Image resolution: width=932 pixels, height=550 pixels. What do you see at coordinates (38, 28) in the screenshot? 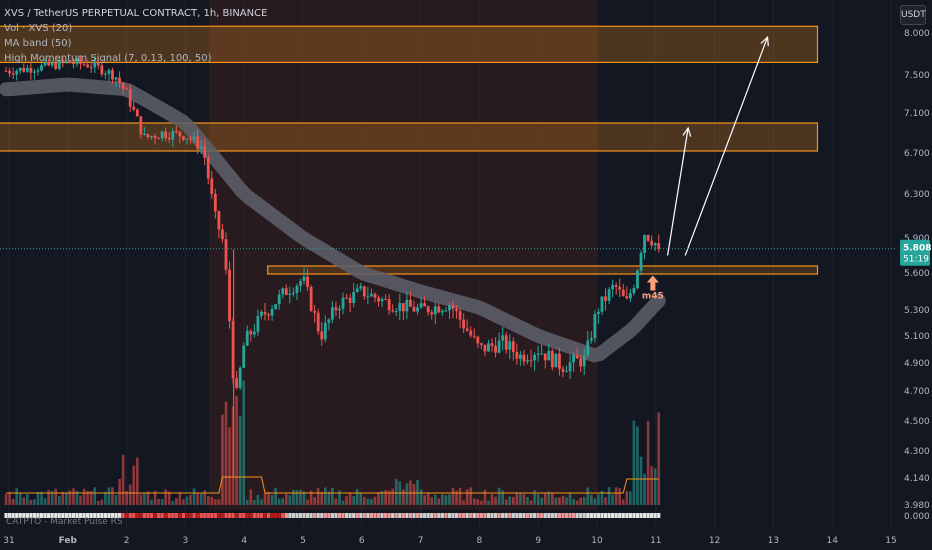
I see `volume-indicator-label: Vol · XVS (20)` at bounding box center [38, 28].